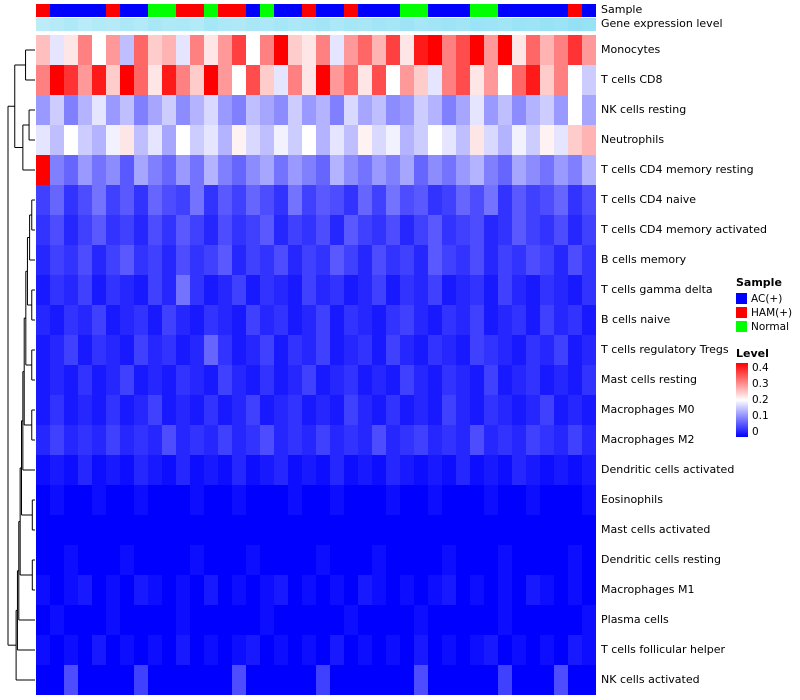 Image resolution: width=800 pixels, height=700 pixels. What do you see at coordinates (648, 439) in the screenshot?
I see `heatmap-row-label: Macrophages M2` at bounding box center [648, 439].